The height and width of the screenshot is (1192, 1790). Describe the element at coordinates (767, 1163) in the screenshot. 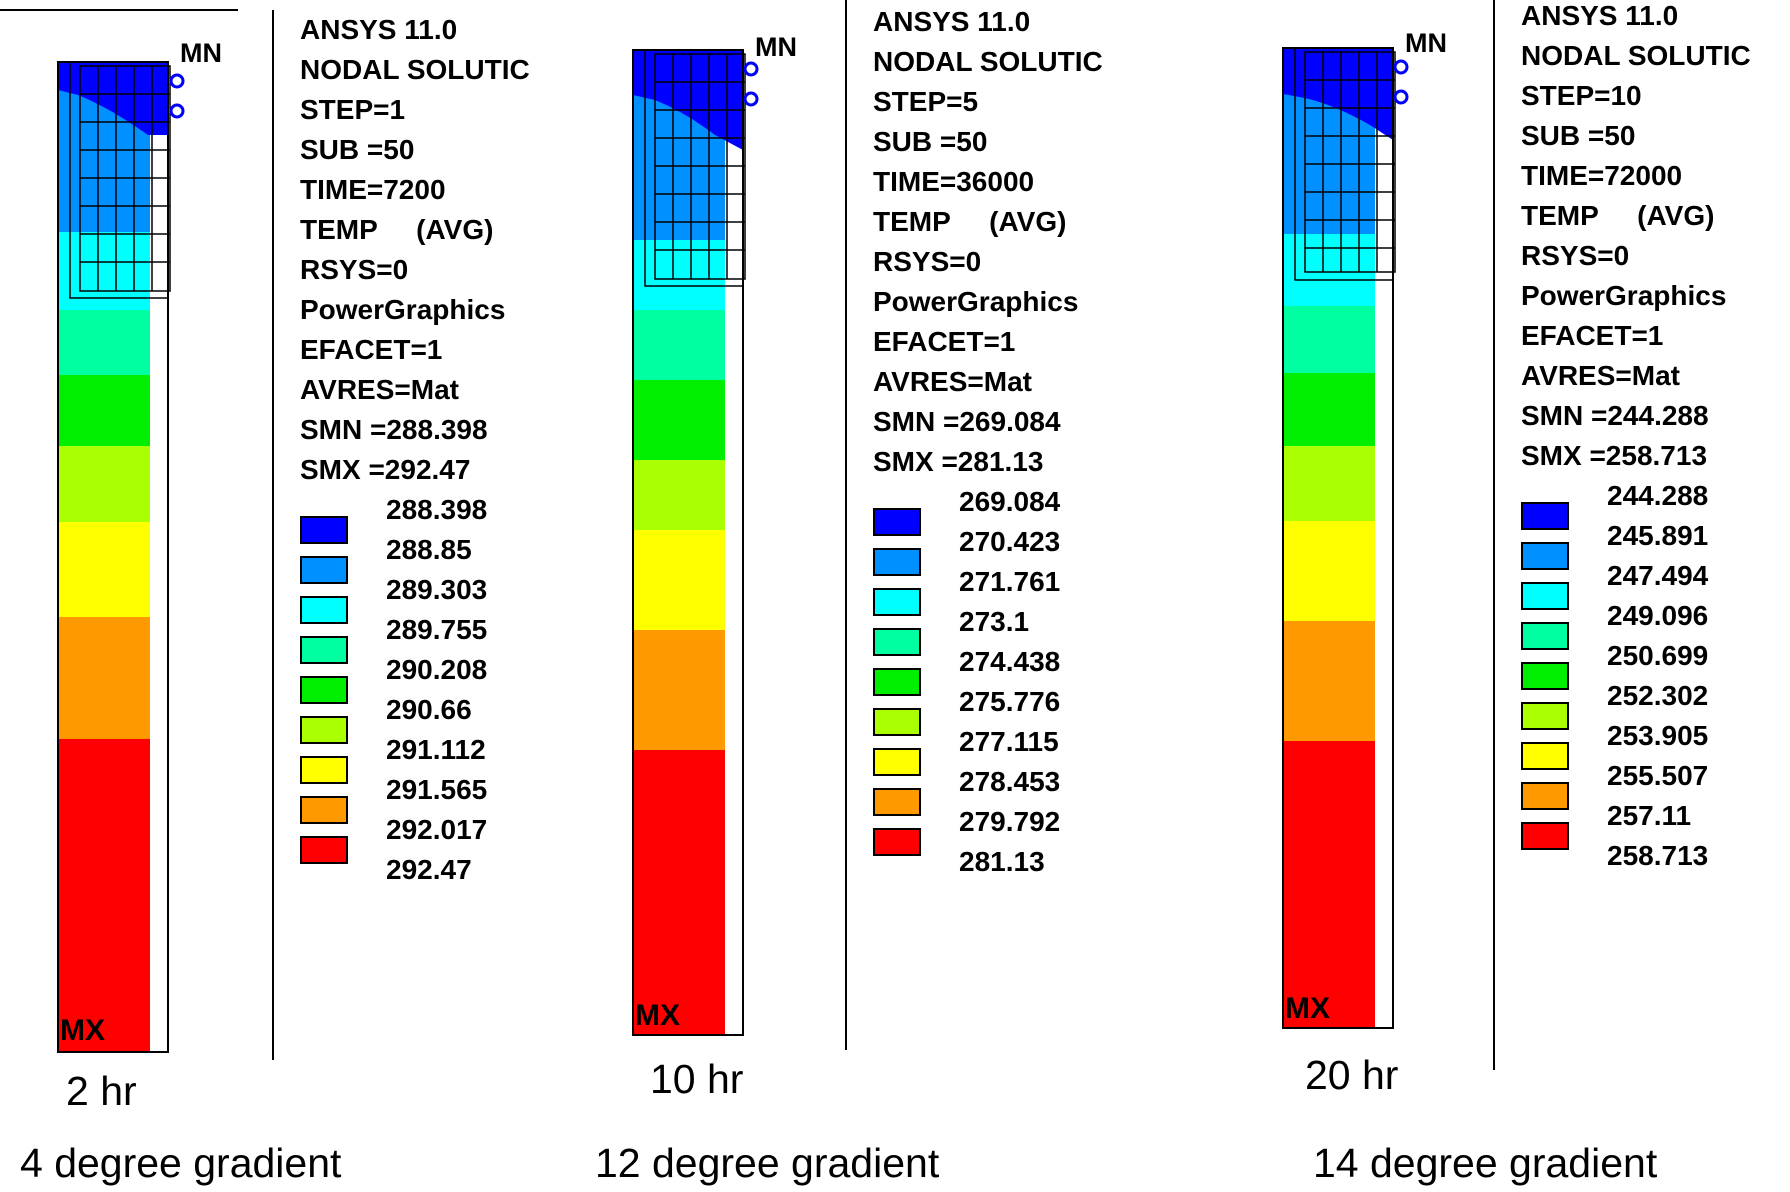

I see `gradient-label: 12 degree gradient` at that location.